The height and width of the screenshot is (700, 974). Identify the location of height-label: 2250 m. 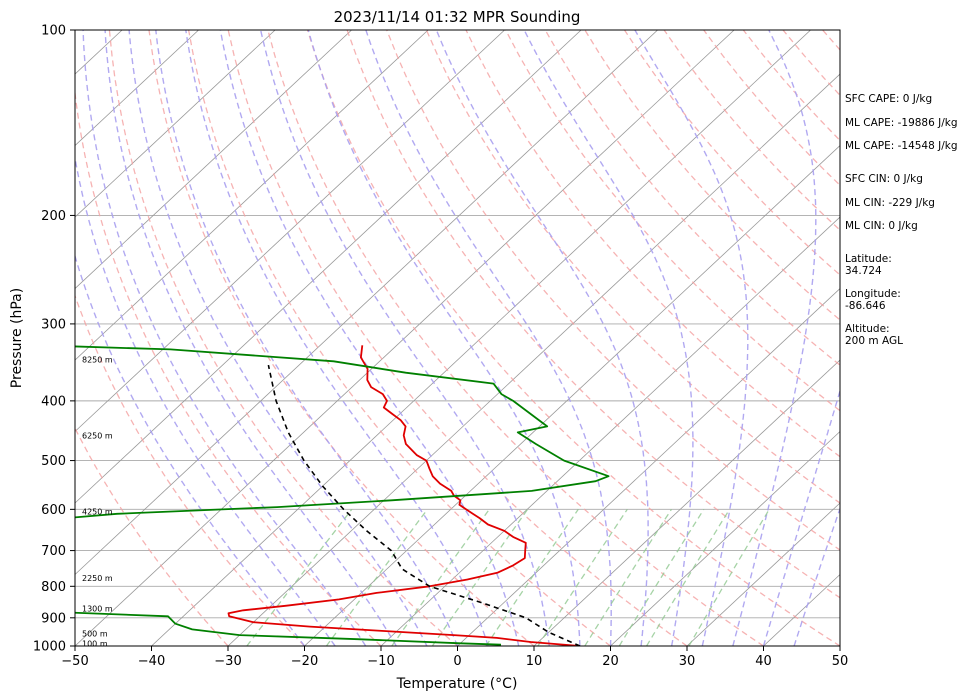
(97, 578).